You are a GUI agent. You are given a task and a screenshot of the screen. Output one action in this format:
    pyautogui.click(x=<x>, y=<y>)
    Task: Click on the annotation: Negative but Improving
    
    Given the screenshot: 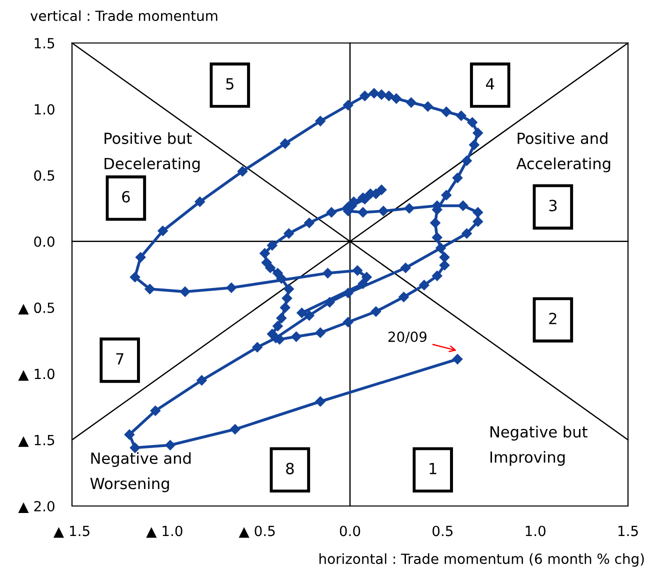 What is the action you would take?
    pyautogui.click(x=539, y=446)
    